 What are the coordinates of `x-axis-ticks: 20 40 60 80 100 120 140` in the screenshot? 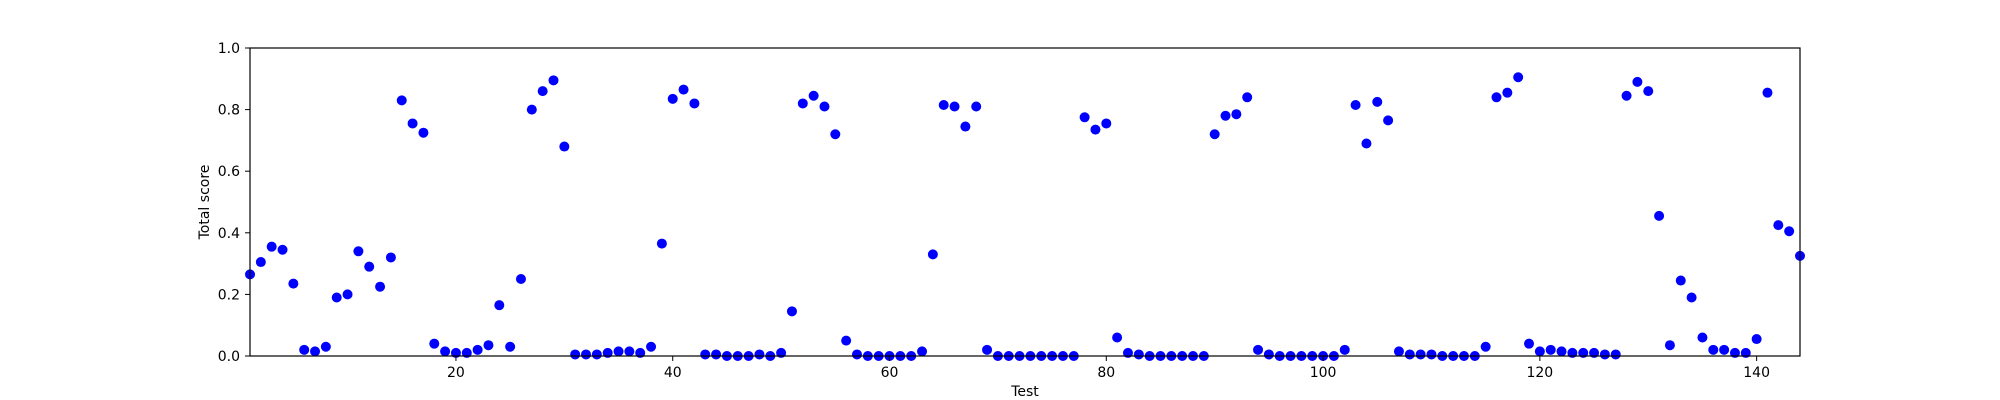 It's located at (1108, 368).